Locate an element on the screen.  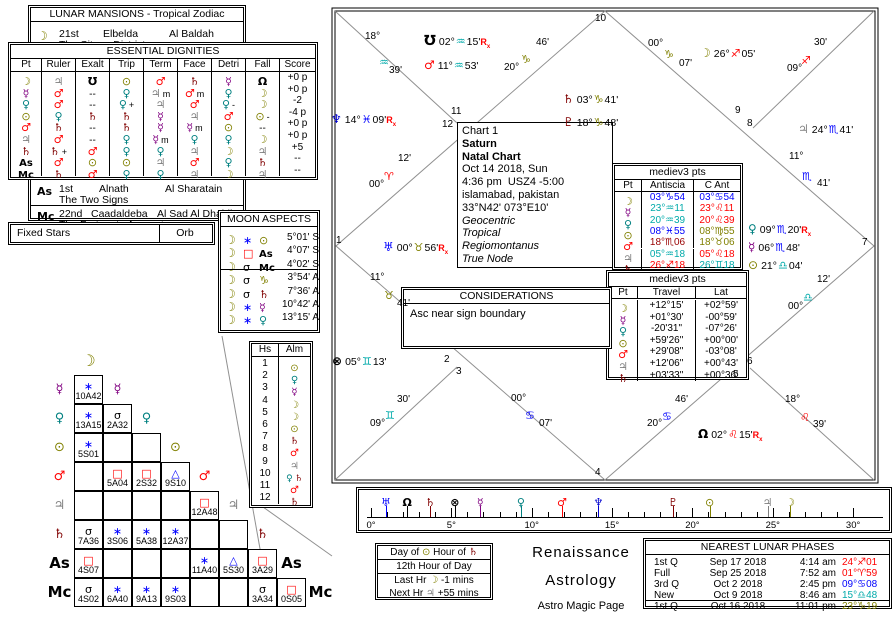
sextile-icon: ∗ is located at coordinates (175, 531).